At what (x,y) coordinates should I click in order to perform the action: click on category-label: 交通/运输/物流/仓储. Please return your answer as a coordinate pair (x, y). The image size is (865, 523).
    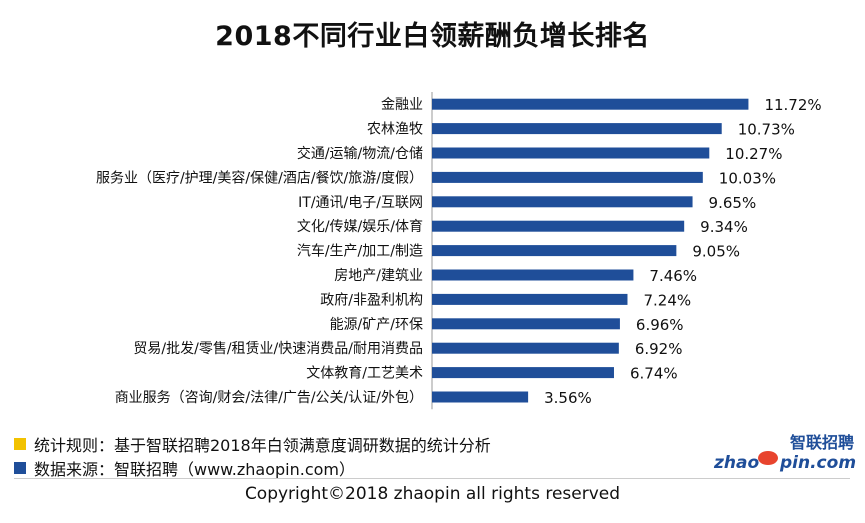
    Looking at the image, I should click on (360, 153).